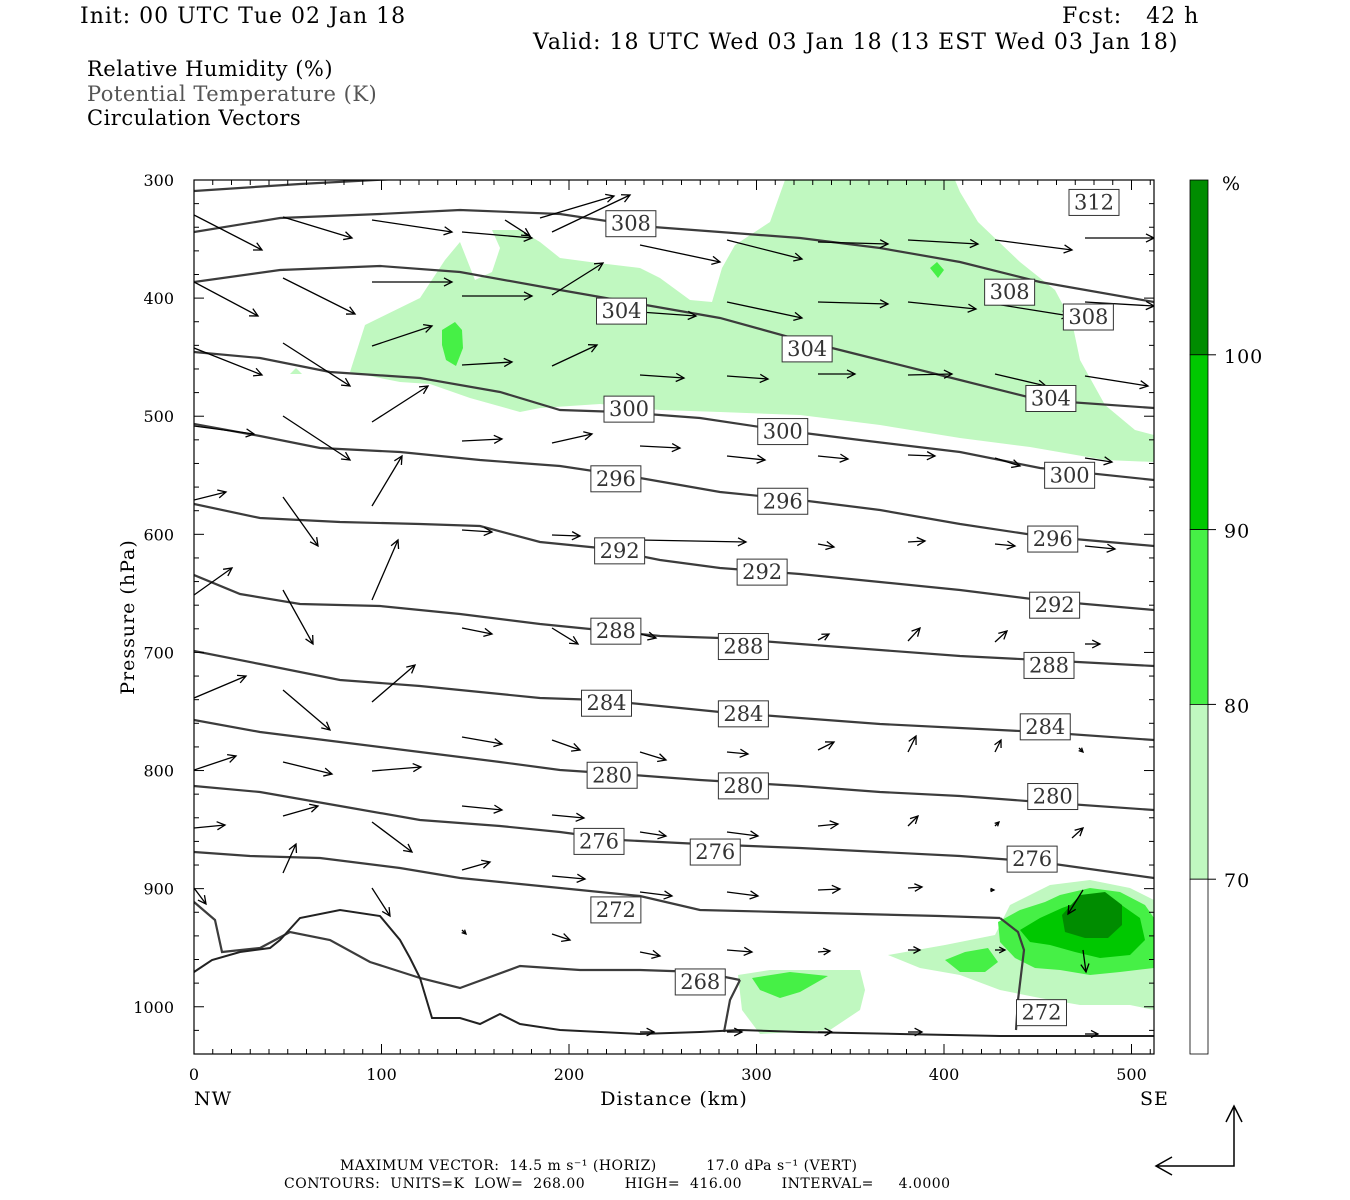  Describe the element at coordinates (1092, 915) in the screenshot. I see `rh-100-region` at that location.